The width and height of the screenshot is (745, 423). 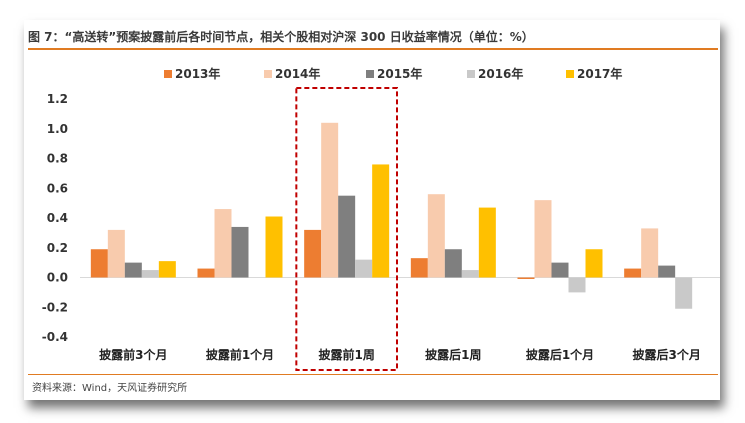 I want to click on legend-item: 2015年, so click(x=394, y=73).